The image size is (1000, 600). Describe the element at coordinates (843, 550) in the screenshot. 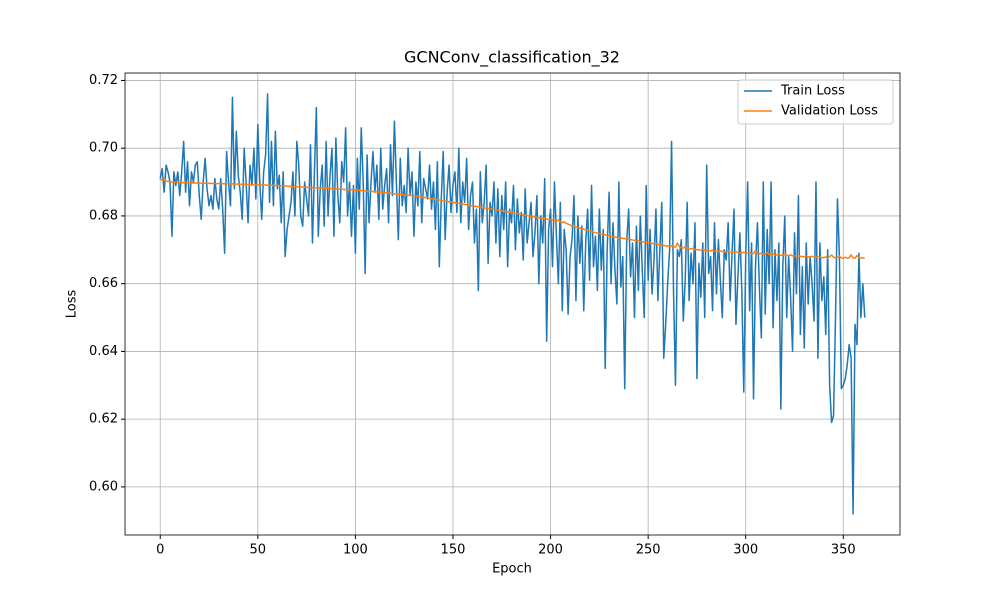

I see `x-tick-label: 350` at that location.